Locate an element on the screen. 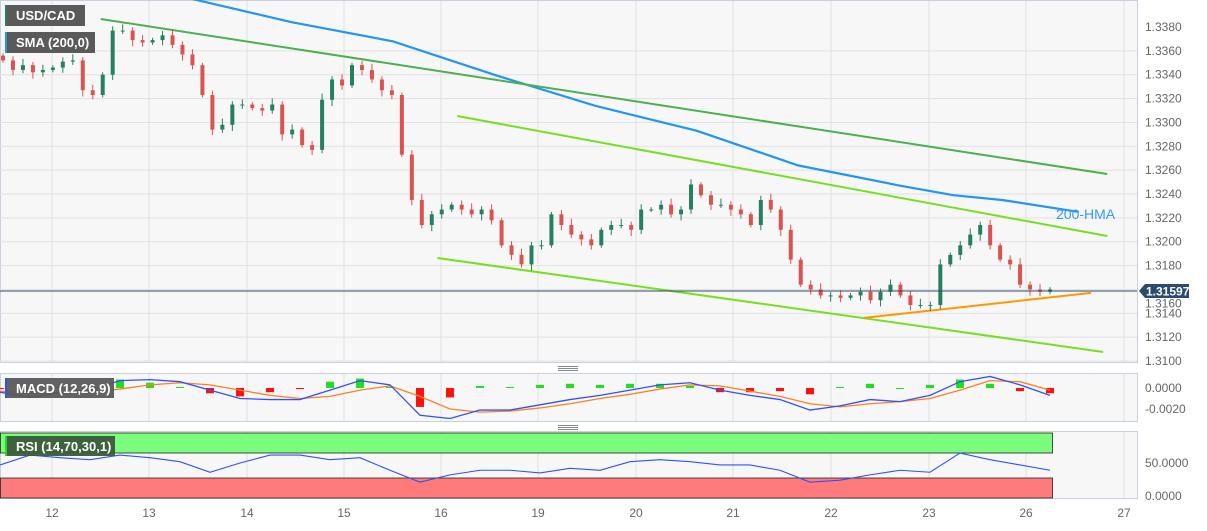 Image resolution: width=1207 pixels, height=531 pixels. channel-top-trendline is located at coordinates (782, 176).